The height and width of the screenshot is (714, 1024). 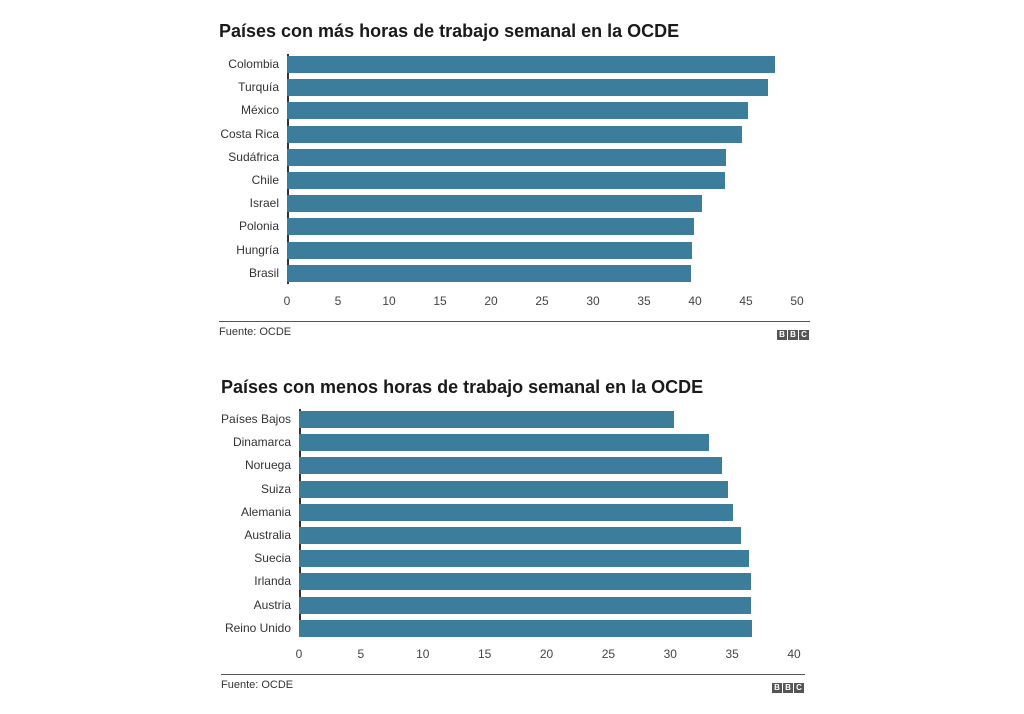 I want to click on category-label: Australia, so click(x=267, y=535).